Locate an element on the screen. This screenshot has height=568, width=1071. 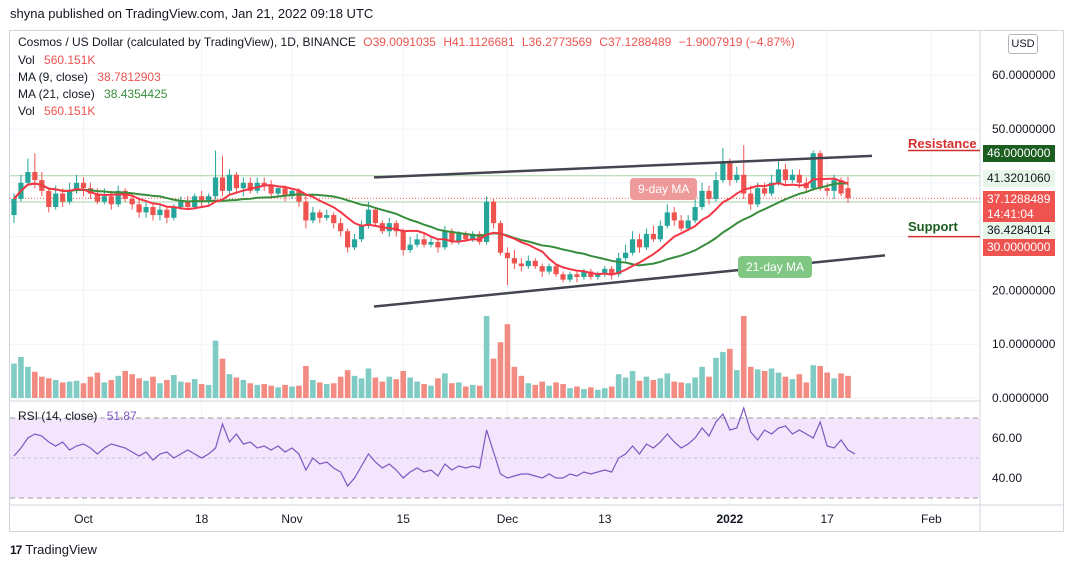
last-price-label: 37.1288489 is located at coordinates (1019, 199).